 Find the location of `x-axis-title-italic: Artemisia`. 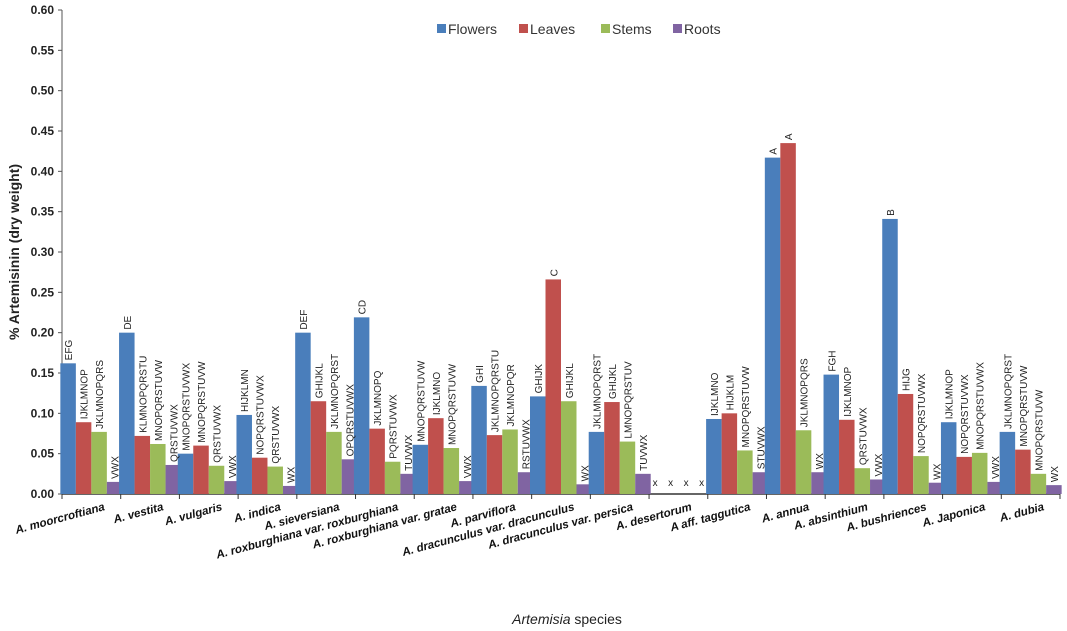

x-axis-title-italic: Artemisia is located at coordinates (541, 619).